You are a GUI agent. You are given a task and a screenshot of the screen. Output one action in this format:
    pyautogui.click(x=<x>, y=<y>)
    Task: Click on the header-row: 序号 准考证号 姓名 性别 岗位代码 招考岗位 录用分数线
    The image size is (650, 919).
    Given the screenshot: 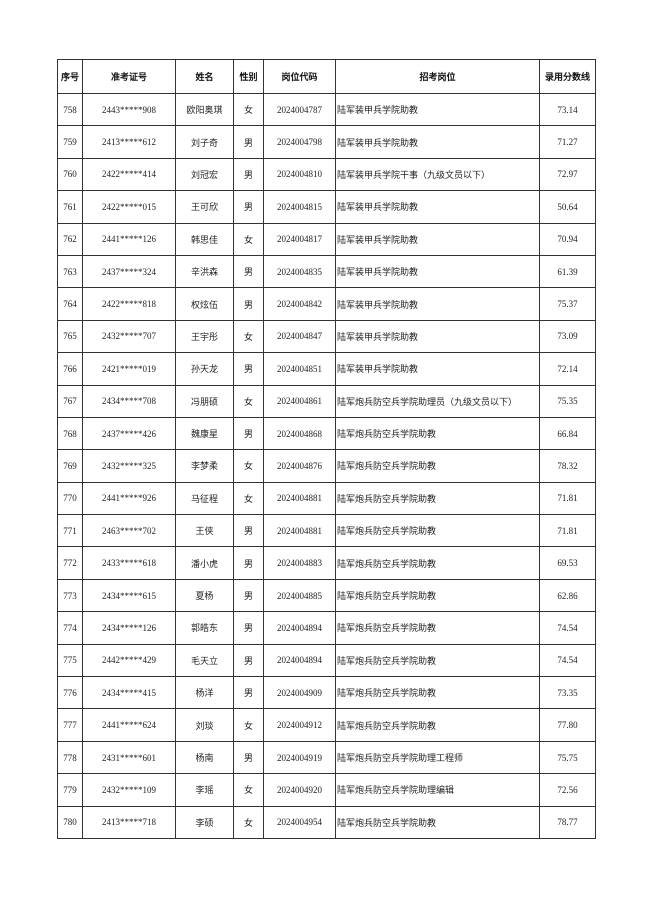 What is the action you would take?
    pyautogui.click(x=326, y=76)
    